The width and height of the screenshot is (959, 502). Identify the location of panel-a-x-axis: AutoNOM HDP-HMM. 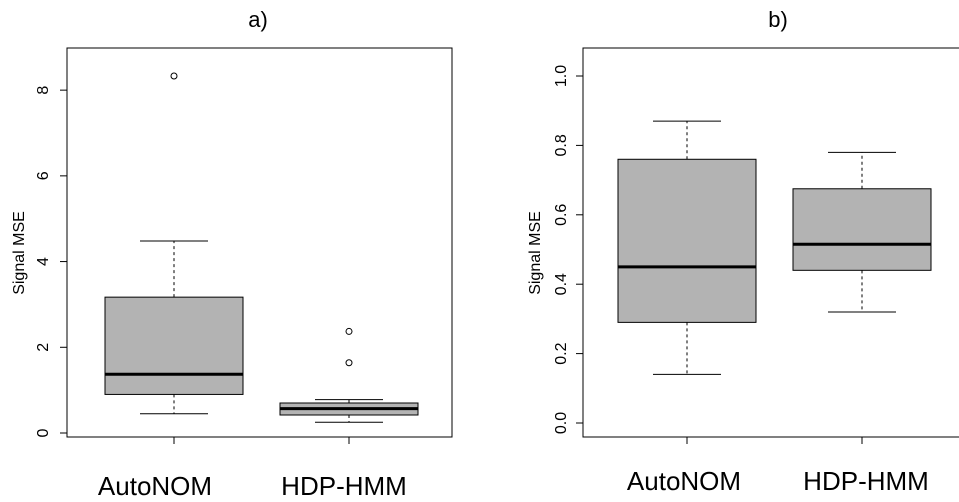
(252, 468).